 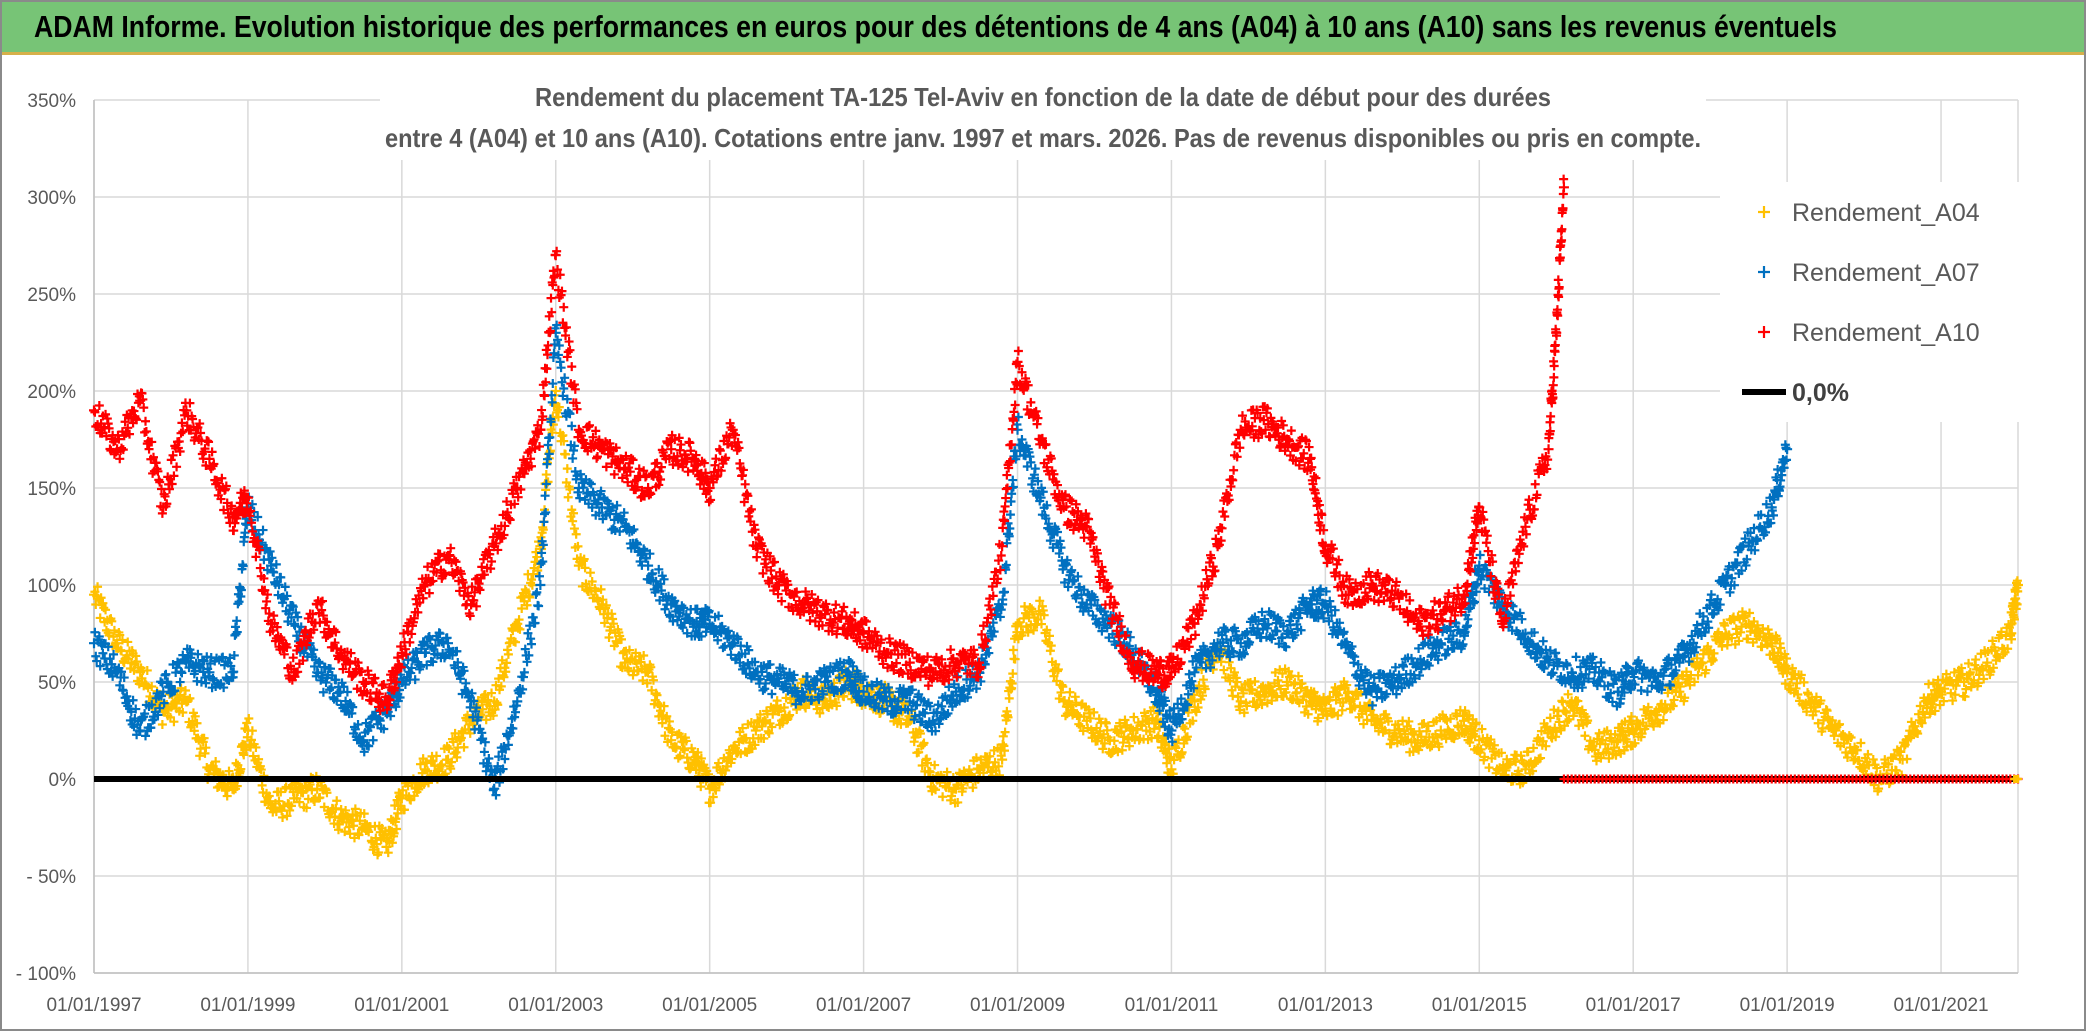 What do you see at coordinates (63, 780) in the screenshot?
I see `y-tick-label: 0%` at bounding box center [63, 780].